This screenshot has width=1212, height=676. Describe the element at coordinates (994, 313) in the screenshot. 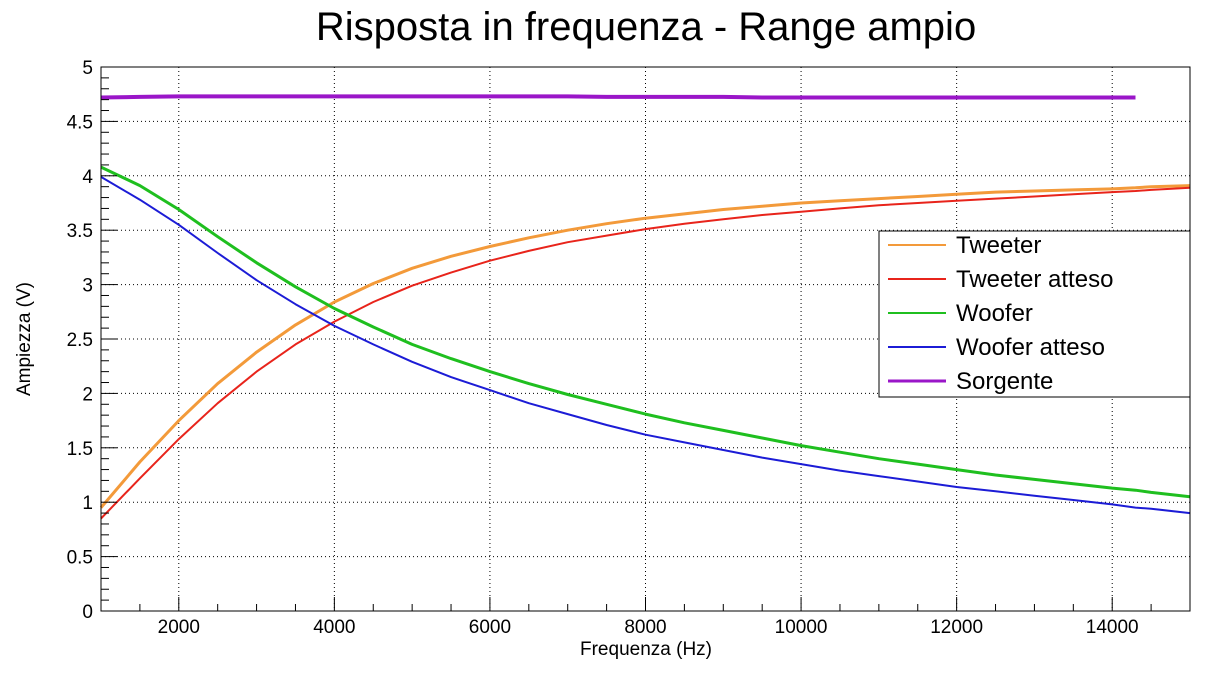

I see `legend-label: Woofer` at that location.